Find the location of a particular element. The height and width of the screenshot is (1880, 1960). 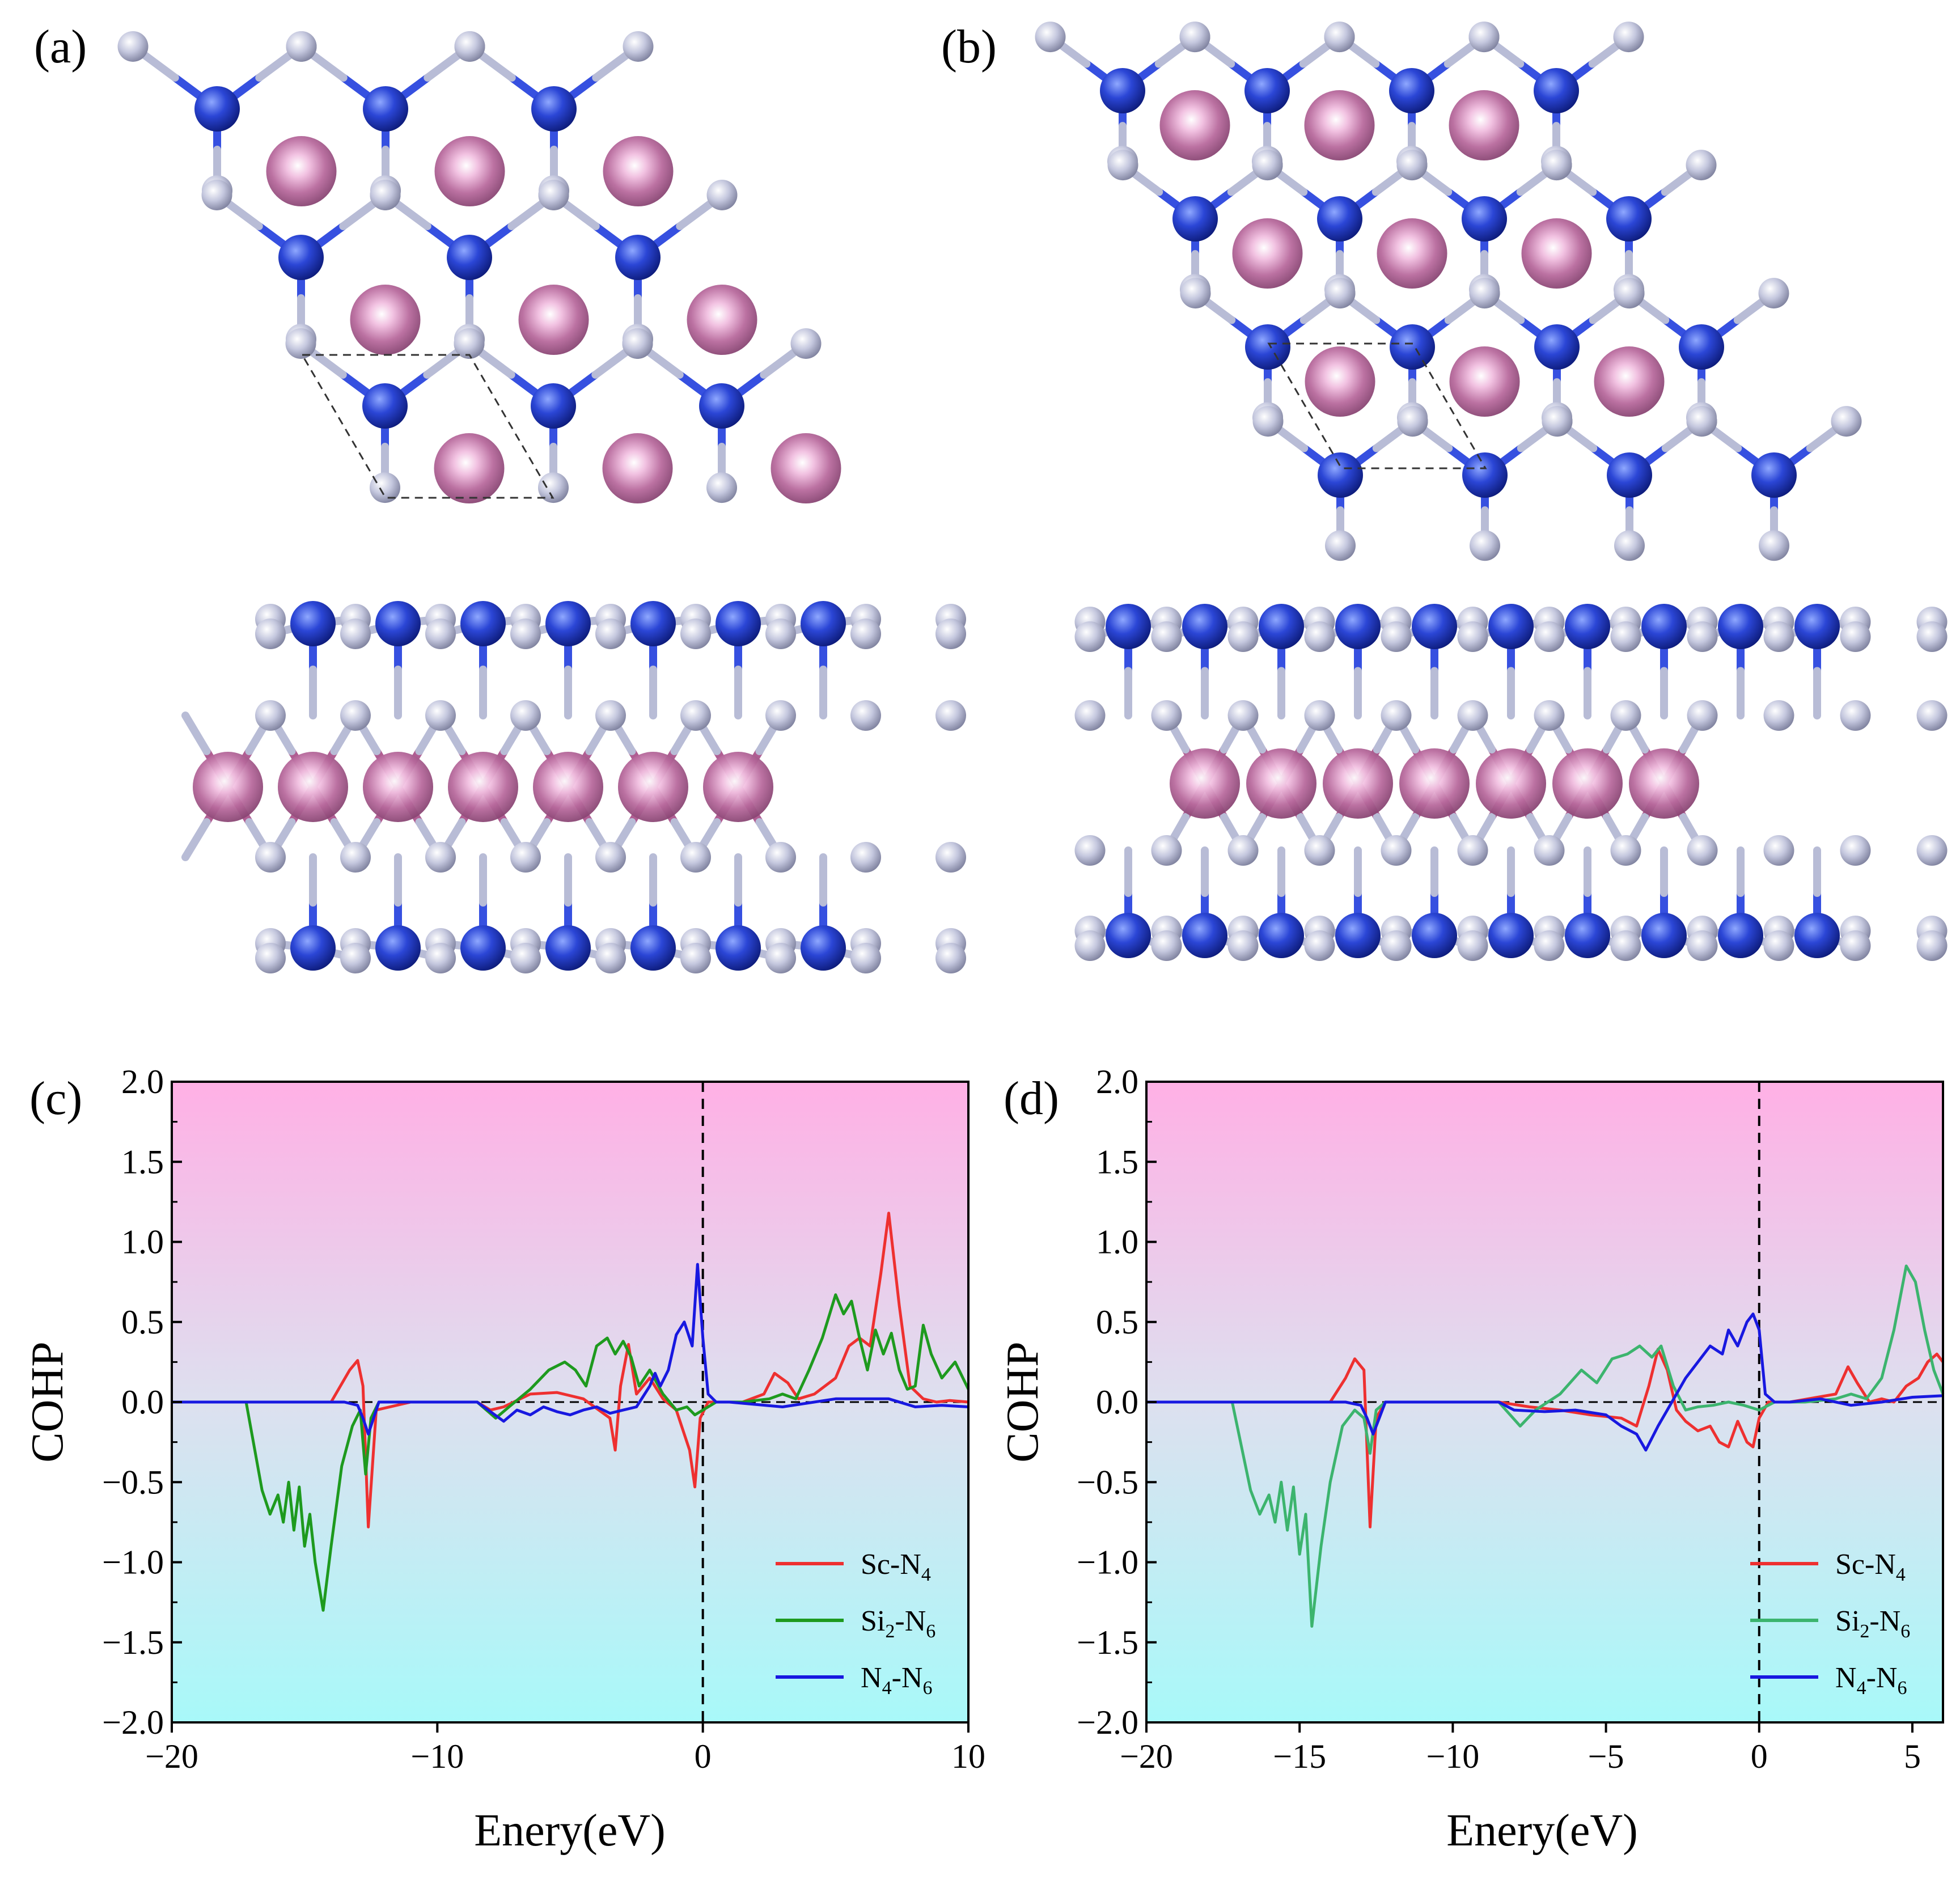

legend-label: Si2-N6 is located at coordinates (898, 1623).